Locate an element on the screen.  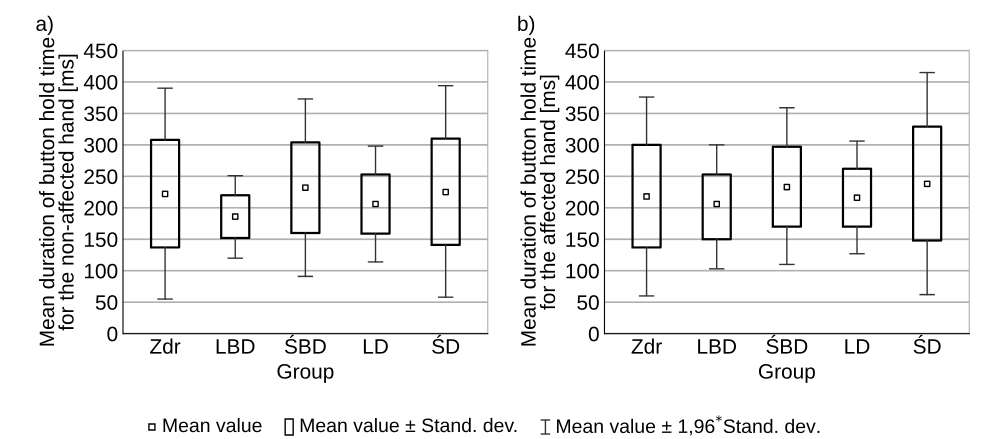
text: Mean value ± 1,96$^{*}$Stand. dev. is located at coordinates (688, 425).